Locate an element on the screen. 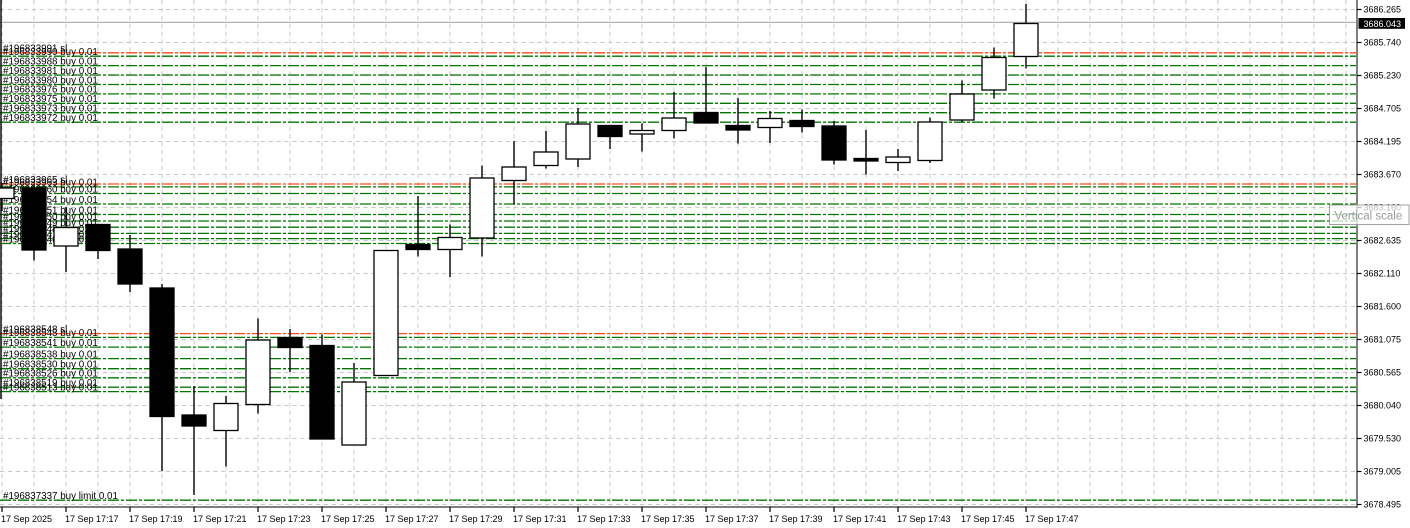 Image resolution: width=1410 pixels, height=528 pixels. svg-text: #196838541 buy 0.01 is located at coordinates (50, 343).